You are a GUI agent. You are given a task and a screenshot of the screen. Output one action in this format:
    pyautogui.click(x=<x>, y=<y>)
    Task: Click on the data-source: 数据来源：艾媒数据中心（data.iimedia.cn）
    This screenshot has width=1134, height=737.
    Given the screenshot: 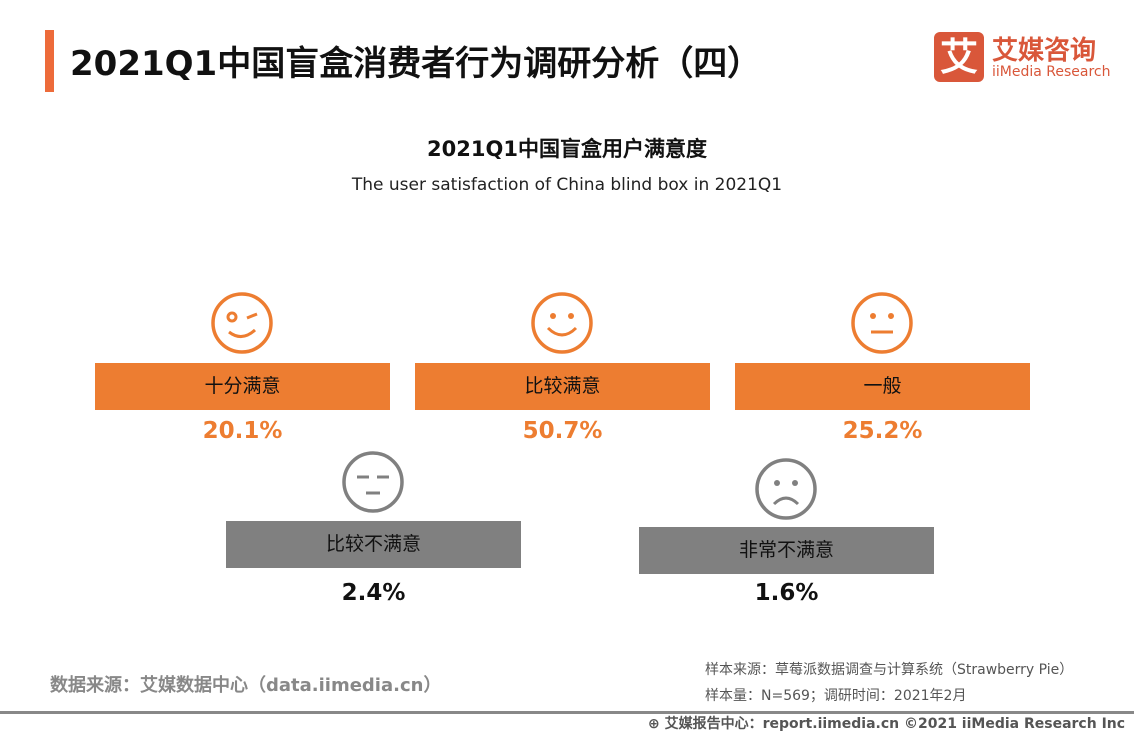 What is the action you would take?
    pyautogui.click(x=246, y=685)
    